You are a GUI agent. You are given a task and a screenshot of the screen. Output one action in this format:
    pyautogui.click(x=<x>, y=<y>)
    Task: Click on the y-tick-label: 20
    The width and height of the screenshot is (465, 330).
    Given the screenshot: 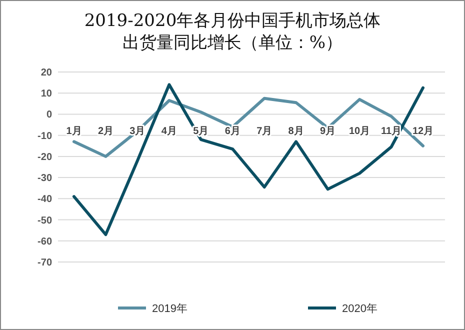 What is the action you would take?
    pyautogui.click(x=46, y=73)
    